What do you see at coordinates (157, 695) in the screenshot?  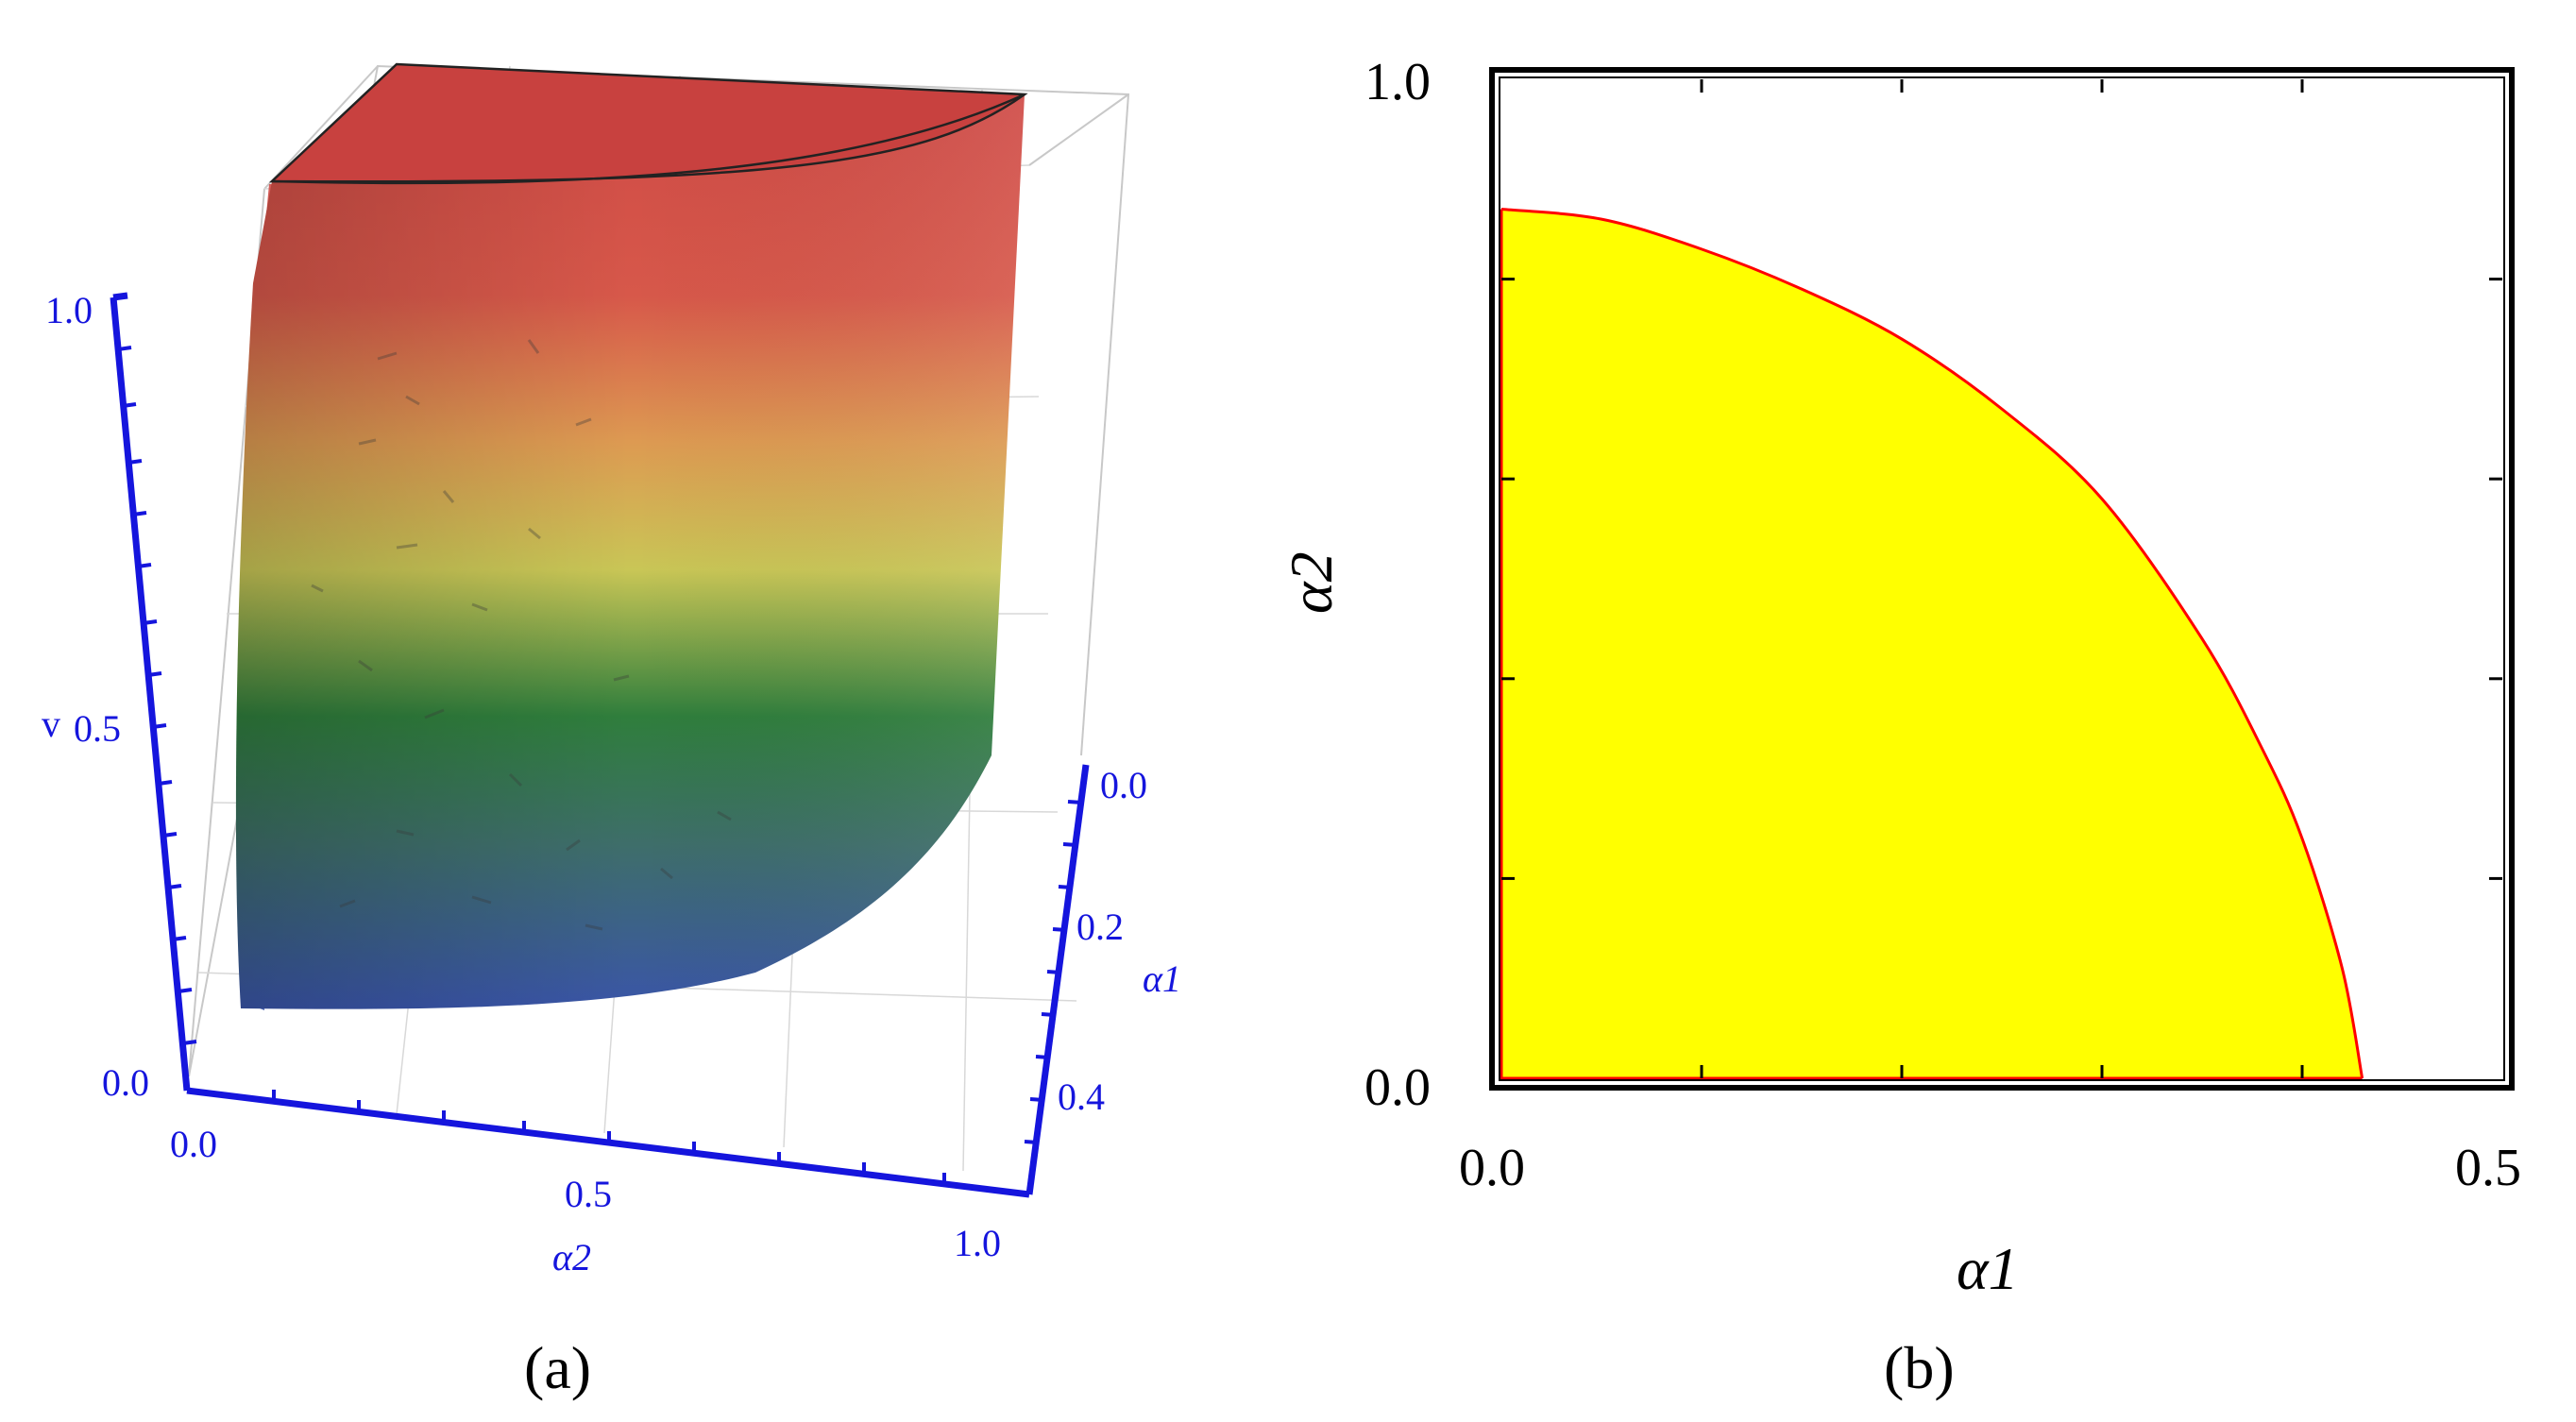 I see `panel-a-v-ticks` at bounding box center [157, 695].